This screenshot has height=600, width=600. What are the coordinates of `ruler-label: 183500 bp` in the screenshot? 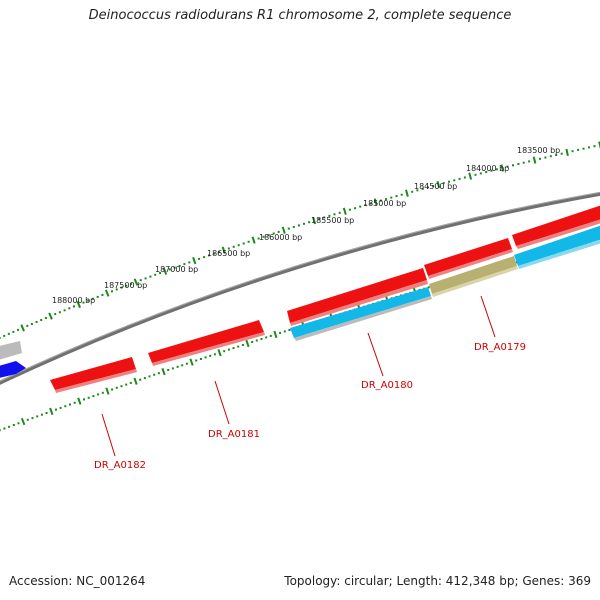 It's located at (538, 150).